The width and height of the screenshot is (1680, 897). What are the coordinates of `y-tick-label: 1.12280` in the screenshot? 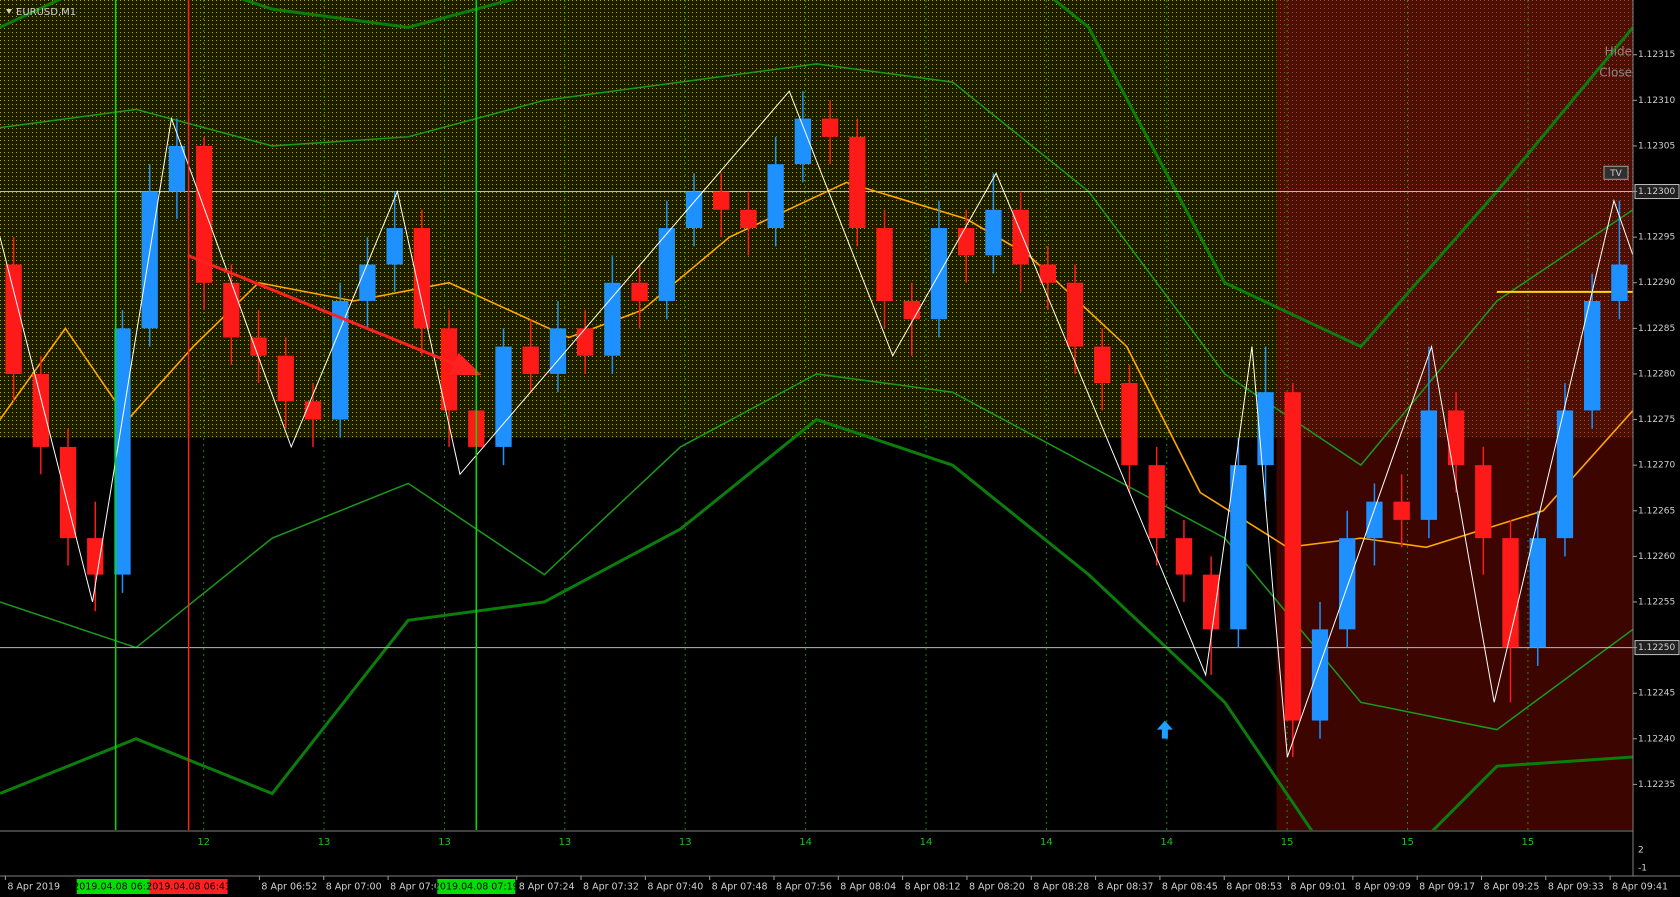 It's located at (1656, 374).